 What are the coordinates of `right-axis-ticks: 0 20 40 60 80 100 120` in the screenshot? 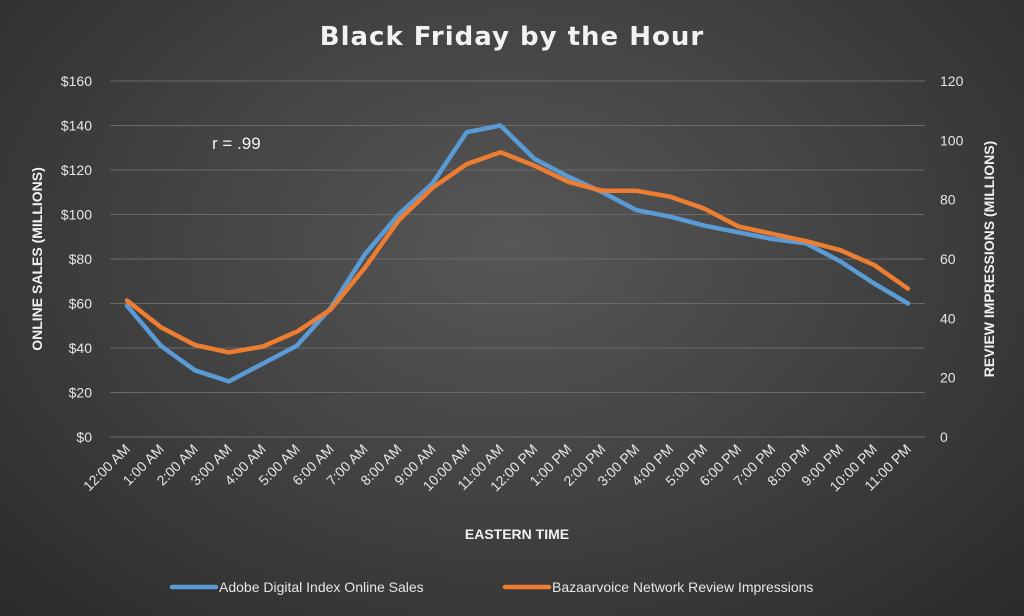 It's located at (952, 259).